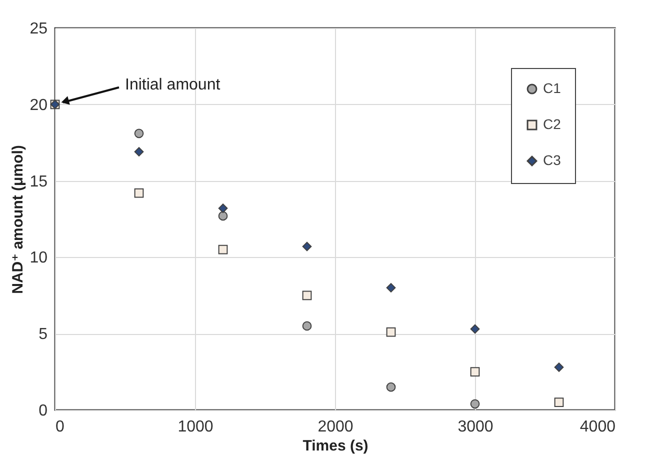  Describe the element at coordinates (552, 160) in the screenshot. I see `legend-label: C3` at that location.